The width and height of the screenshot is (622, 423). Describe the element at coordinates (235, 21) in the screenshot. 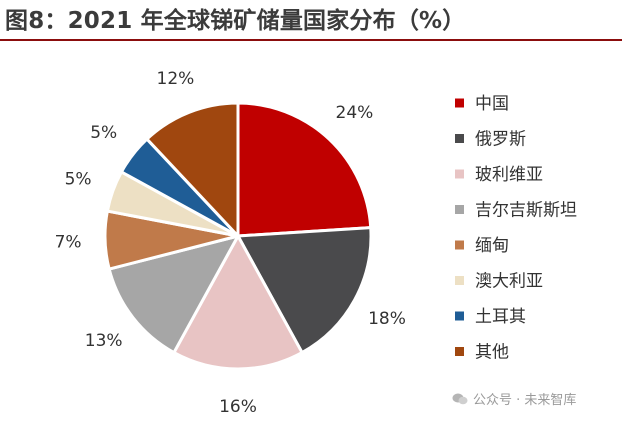

I see `chart-title: 图8：2021 年全球锑矿储量国家分布（%）` at that location.